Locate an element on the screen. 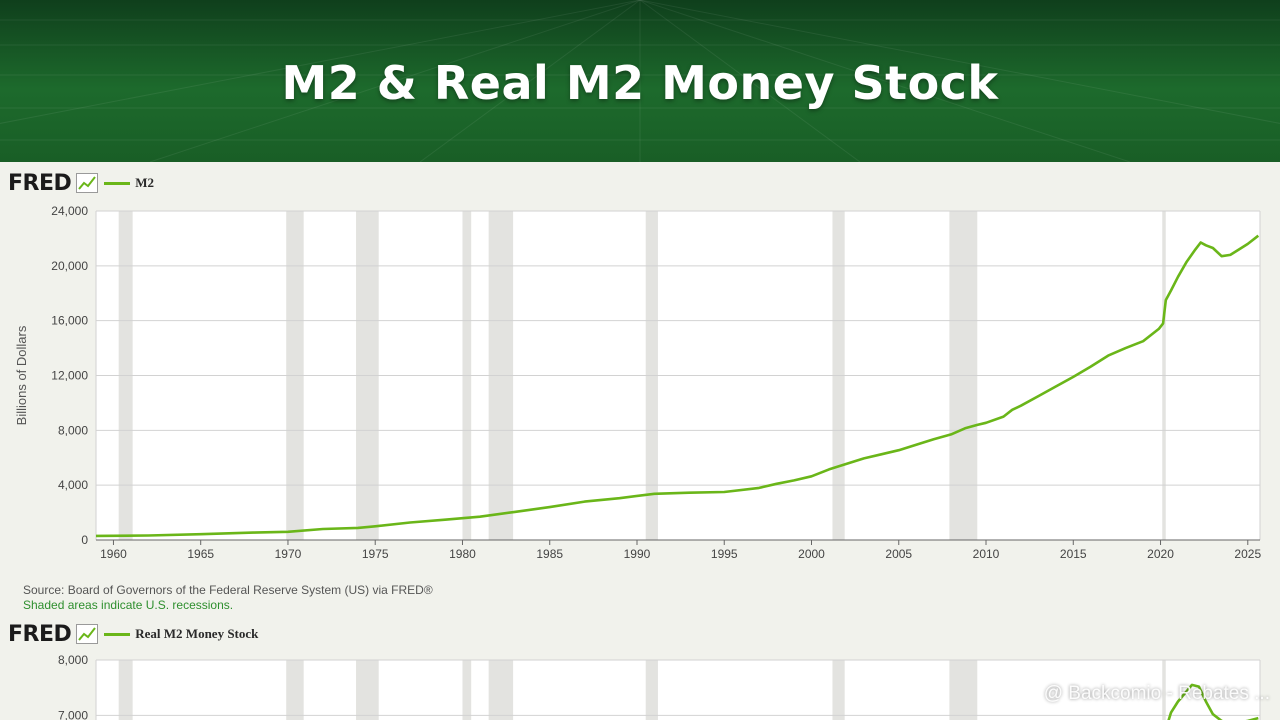  real-m2-chart-panel: FRED Real M2 Money Stock 7,000 8,000 is located at coordinates (640, 668).